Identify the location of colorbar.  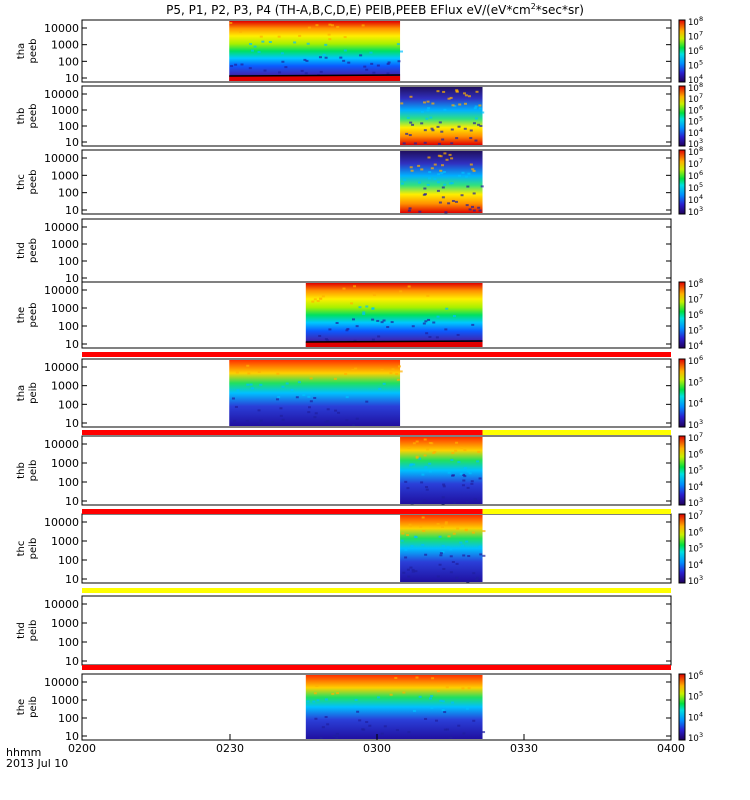
(682, 116).